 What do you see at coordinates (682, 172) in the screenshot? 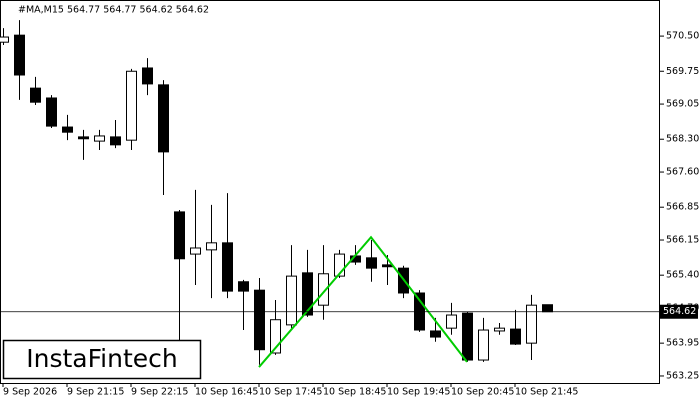
I see `y-tick-label: 567.60` at bounding box center [682, 172].